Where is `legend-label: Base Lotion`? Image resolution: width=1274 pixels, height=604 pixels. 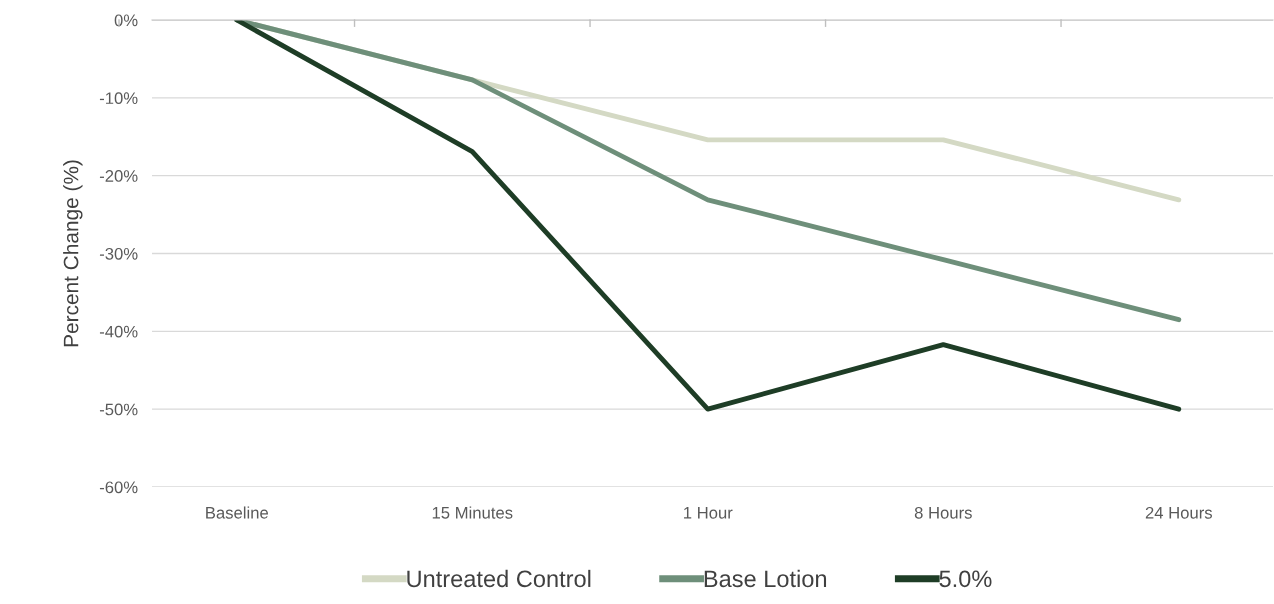
legend-label: Base Lotion is located at coordinates (765, 578).